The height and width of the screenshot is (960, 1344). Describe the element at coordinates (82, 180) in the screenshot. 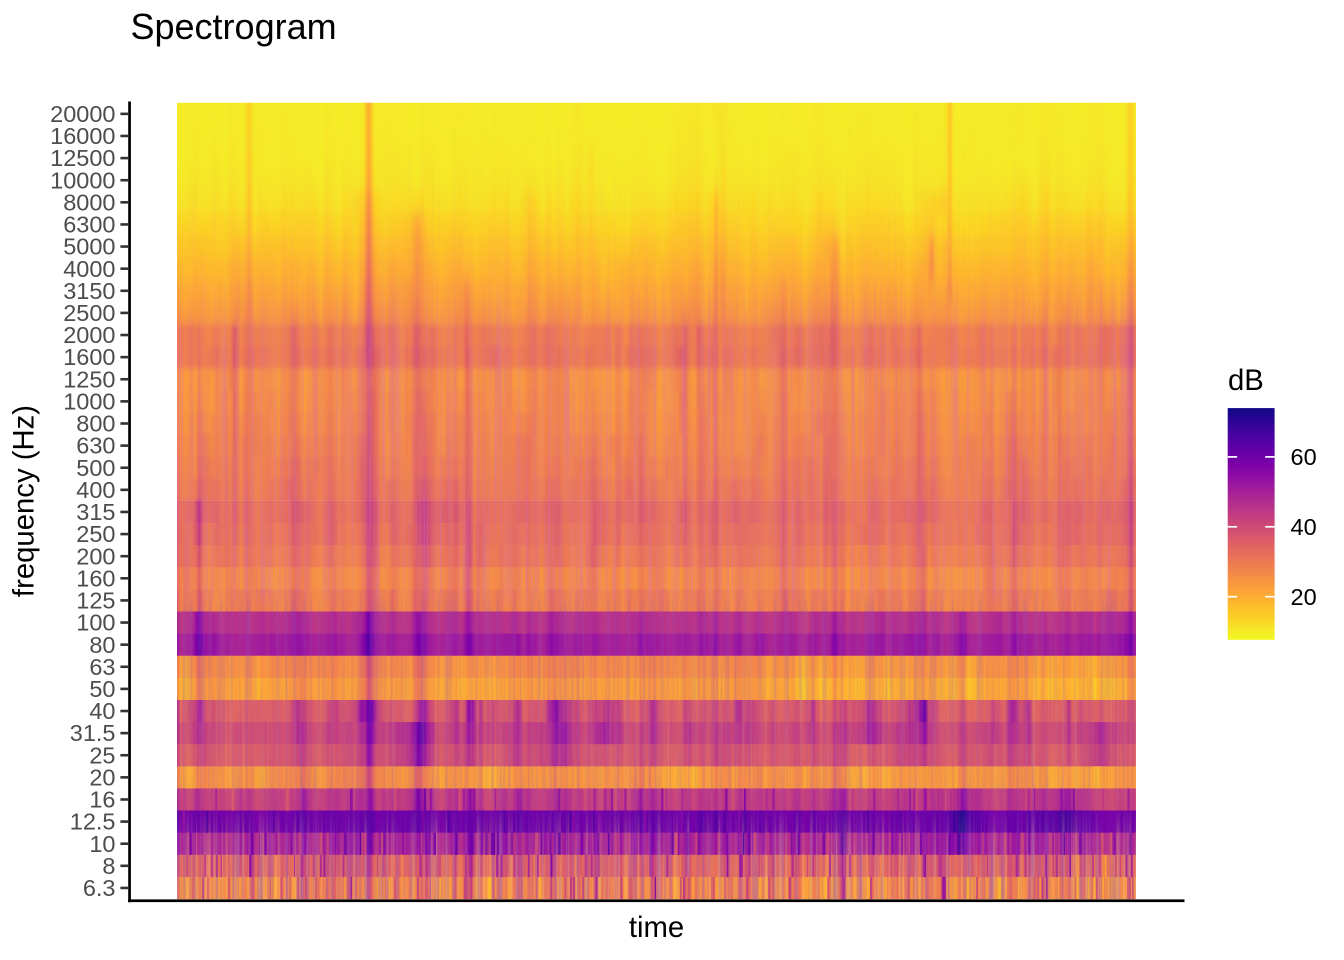

I see `svg-text: 10000` at that location.